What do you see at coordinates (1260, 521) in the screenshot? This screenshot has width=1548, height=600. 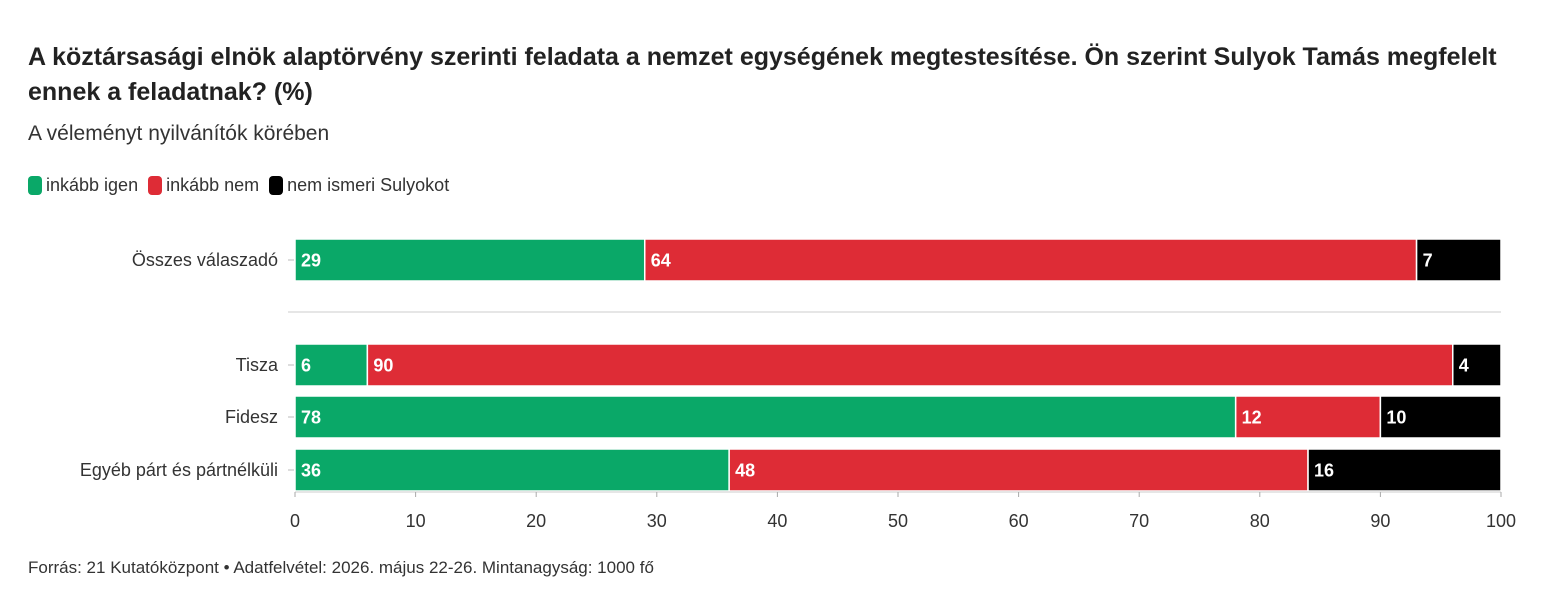 I see `x-tick-label: 80` at bounding box center [1260, 521].